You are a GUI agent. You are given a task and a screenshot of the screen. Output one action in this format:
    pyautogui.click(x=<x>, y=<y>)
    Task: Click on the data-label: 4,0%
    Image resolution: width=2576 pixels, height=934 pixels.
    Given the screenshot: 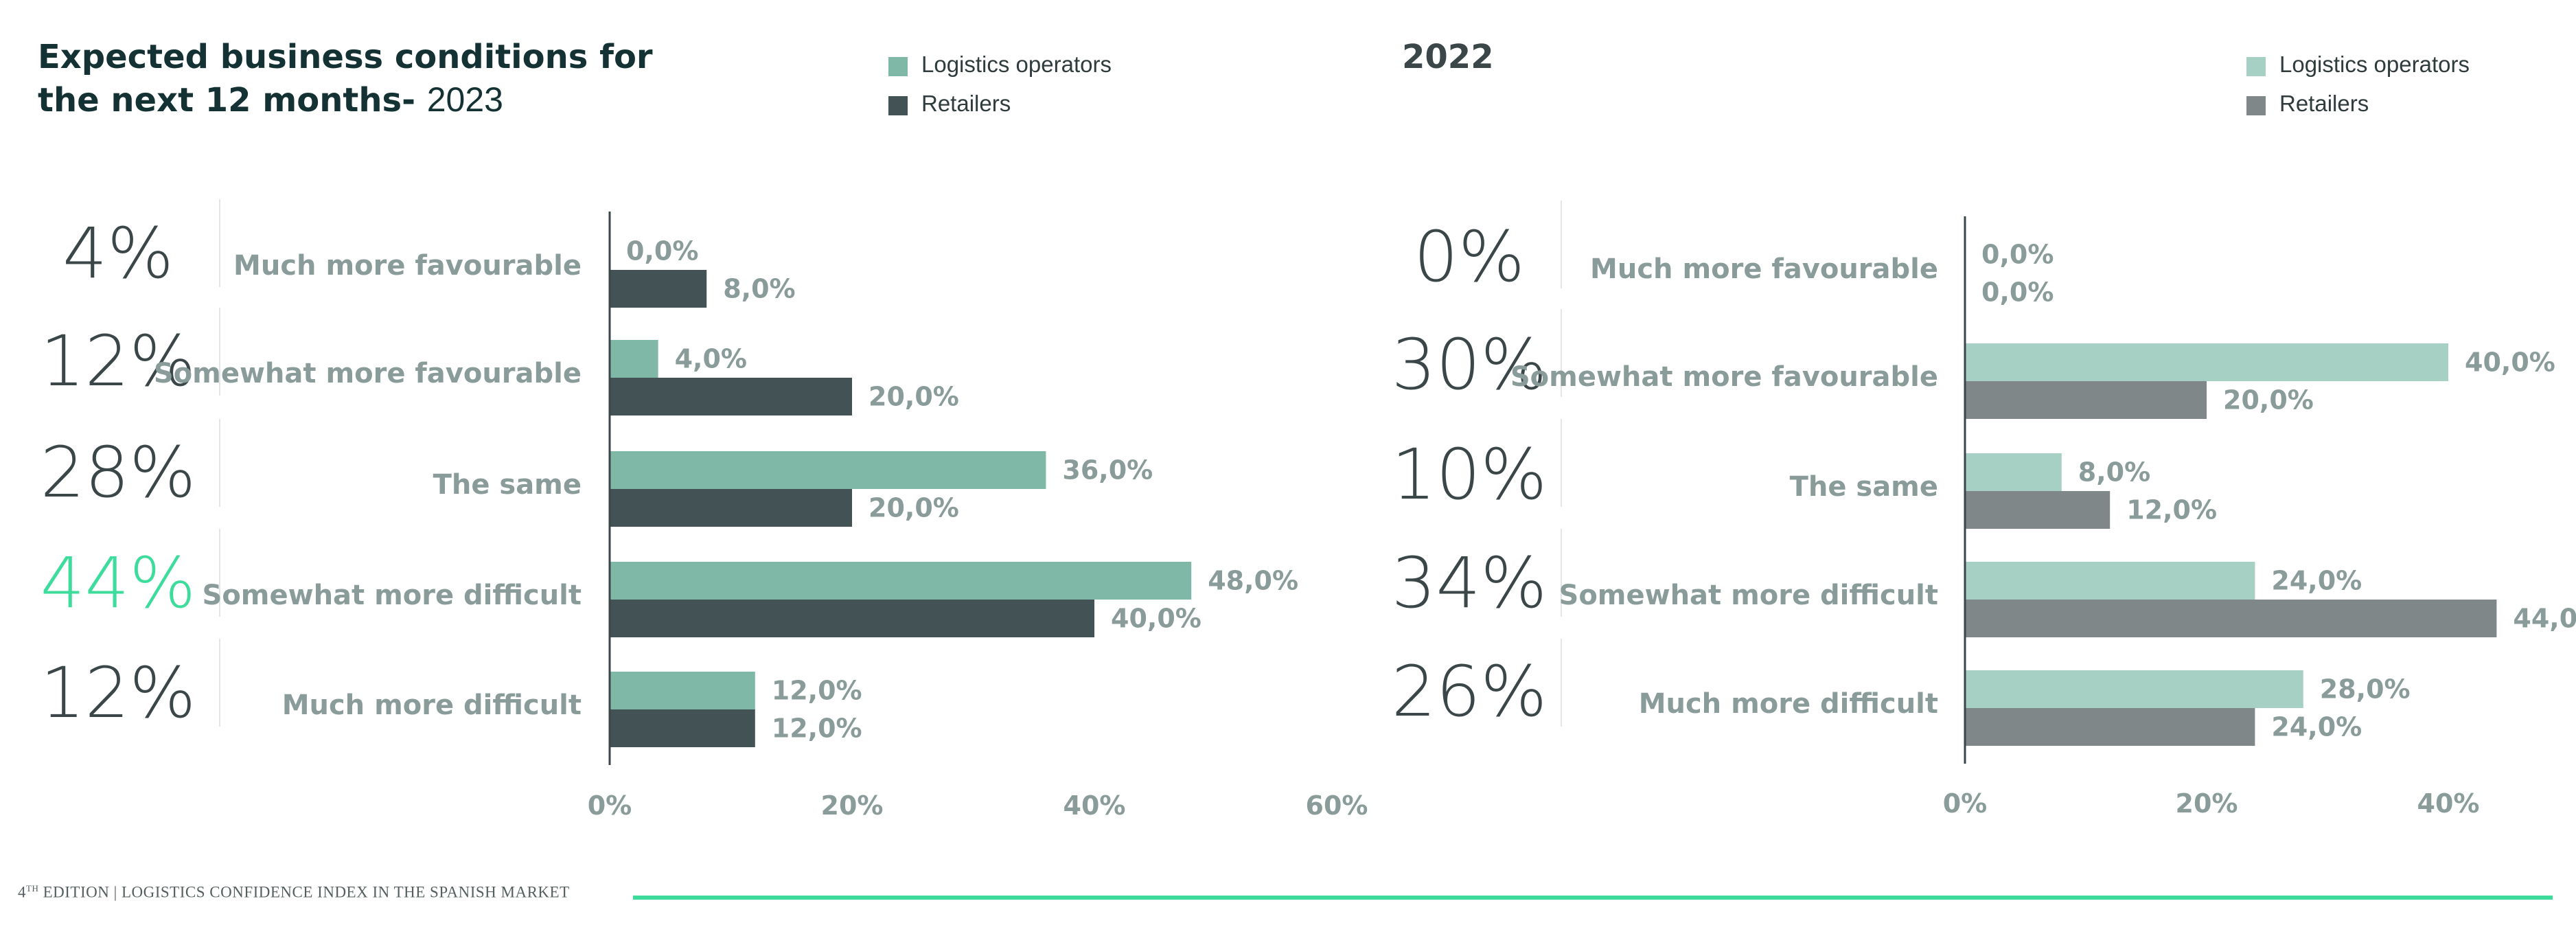 What is the action you would take?
    pyautogui.click(x=711, y=359)
    